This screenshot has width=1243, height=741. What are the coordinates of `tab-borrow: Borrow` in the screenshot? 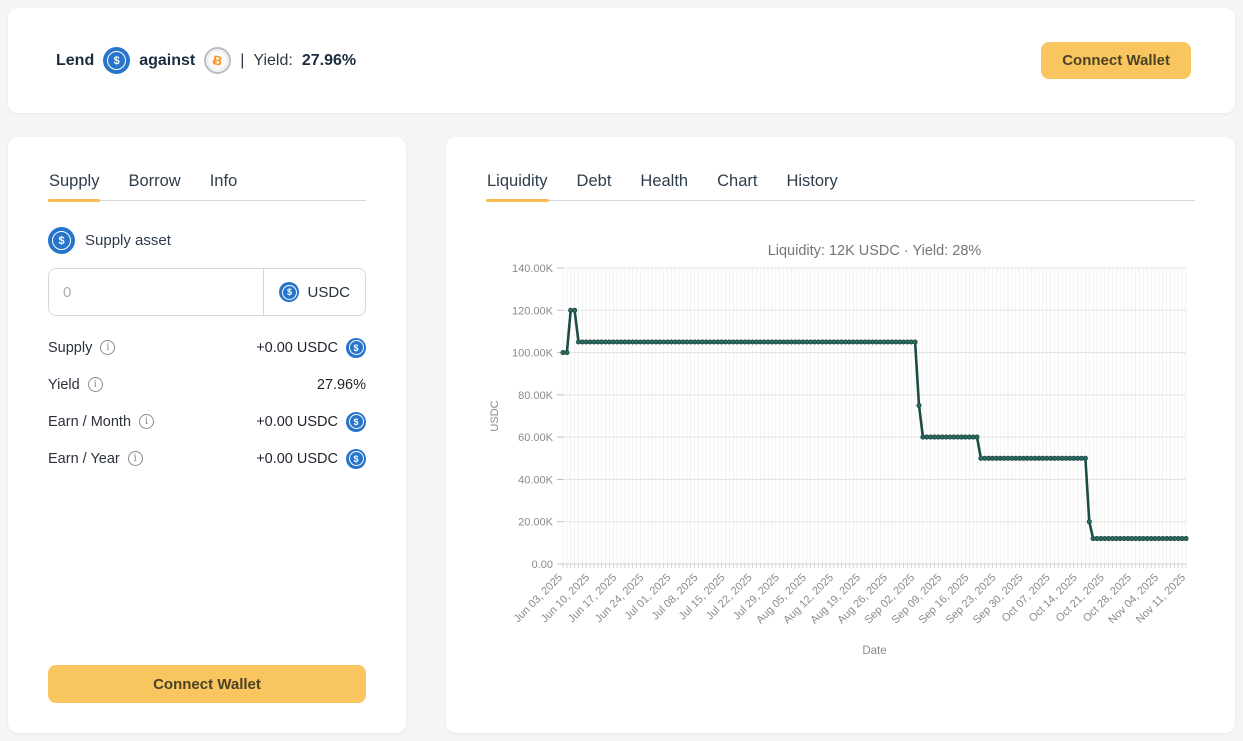 It's located at (154, 181).